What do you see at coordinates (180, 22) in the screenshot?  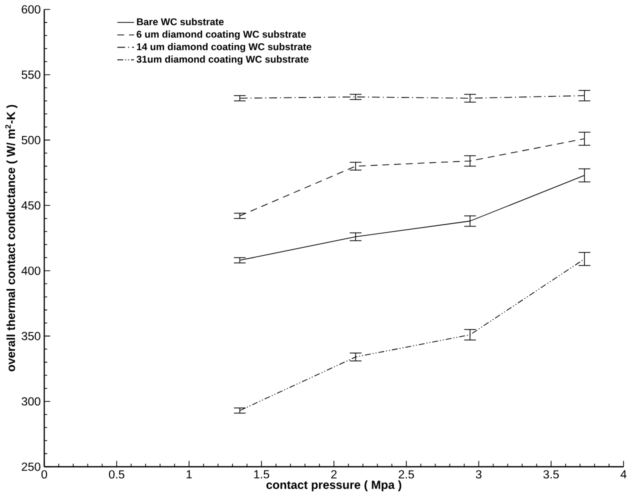 I see `legend-label: Bare WC substrate` at bounding box center [180, 22].